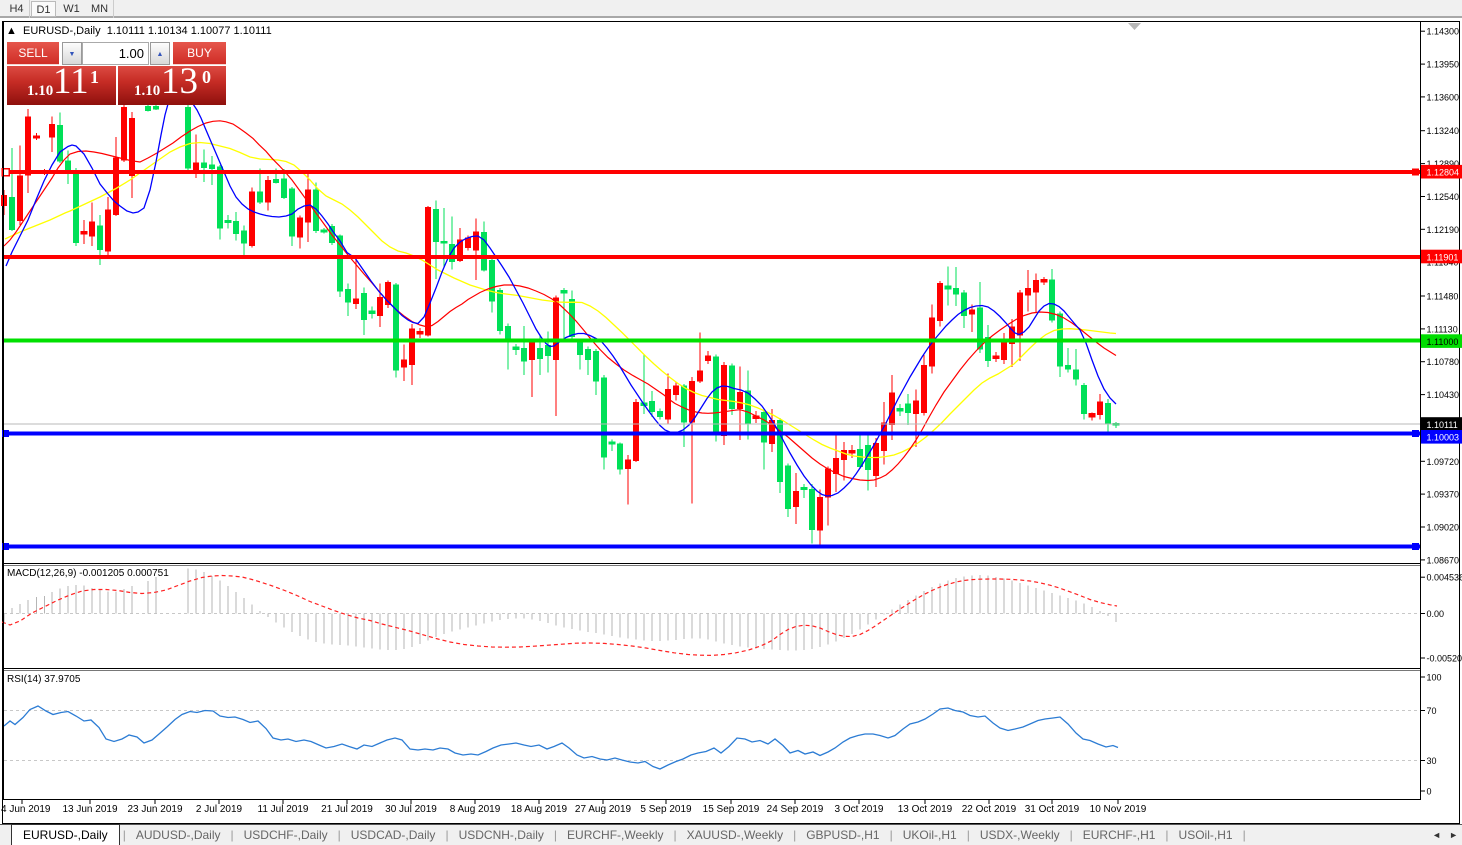 The width and height of the screenshot is (1462, 845). Describe the element at coordinates (1443, 197) in the screenshot. I see `svg-text: 1.12540` at that location.